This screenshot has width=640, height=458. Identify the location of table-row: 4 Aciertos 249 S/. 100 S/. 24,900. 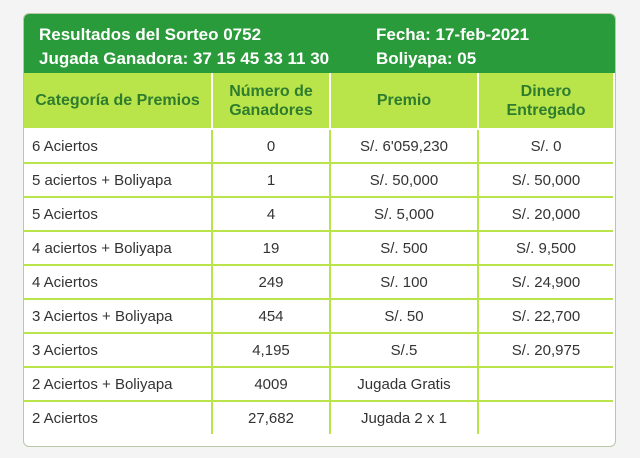
(318, 282).